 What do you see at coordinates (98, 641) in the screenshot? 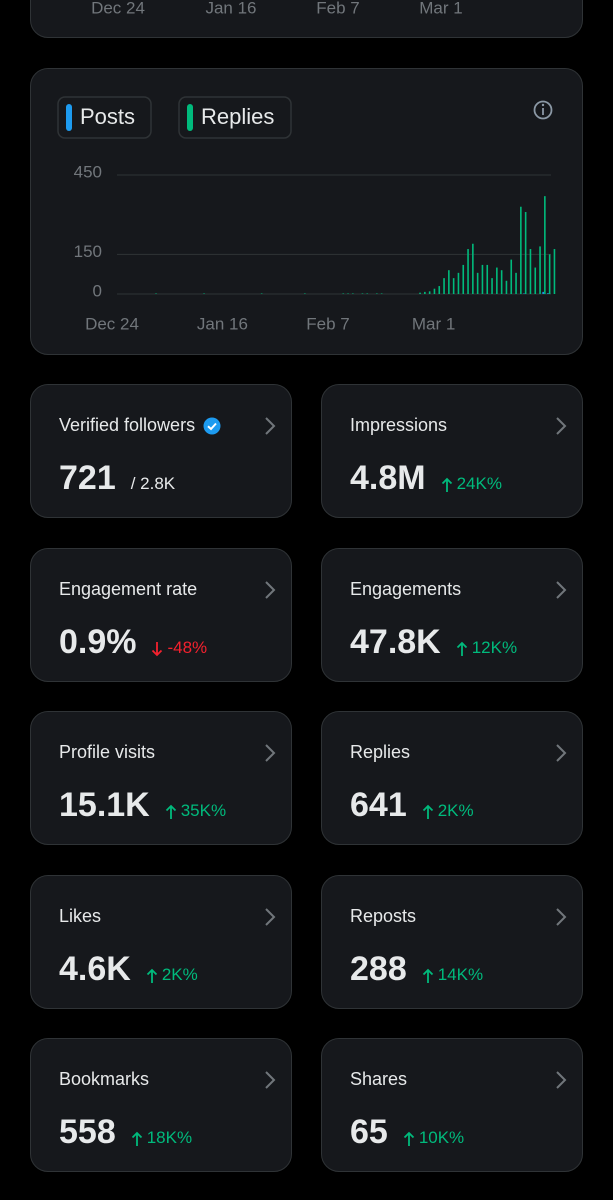
I see `metric-value: 0.9%` at bounding box center [98, 641].